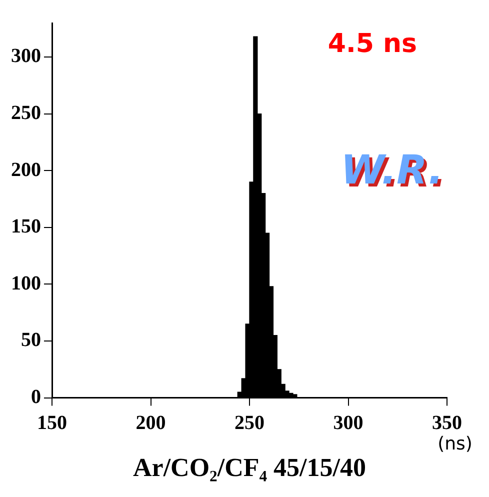 Image resolution: width=489 pixels, height=497 pixels. I want to click on y-tick-label: 150, so click(26, 227).